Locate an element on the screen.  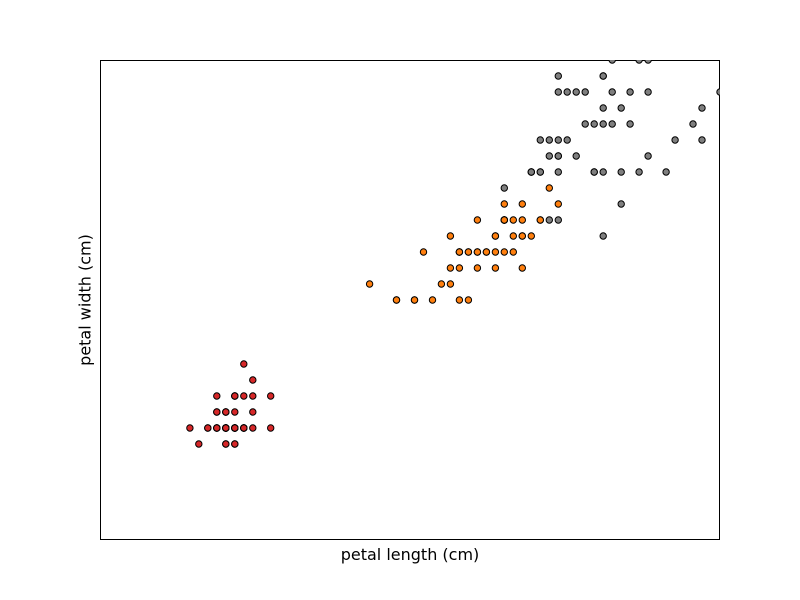
y-axis-label: petal width (cm) is located at coordinates (85, 300).